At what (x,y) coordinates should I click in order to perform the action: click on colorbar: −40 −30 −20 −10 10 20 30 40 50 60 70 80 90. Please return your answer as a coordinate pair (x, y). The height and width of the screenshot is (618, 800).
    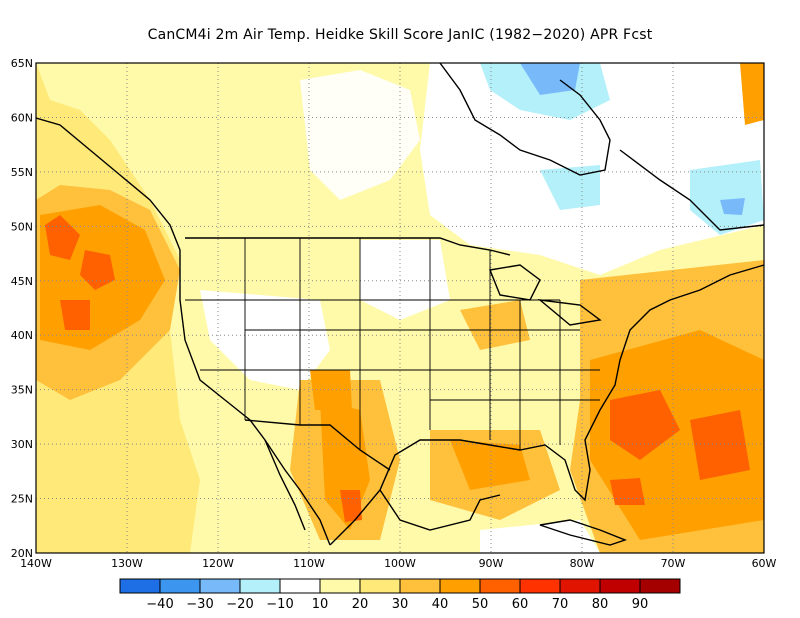
    Looking at the image, I should click on (400, 595).